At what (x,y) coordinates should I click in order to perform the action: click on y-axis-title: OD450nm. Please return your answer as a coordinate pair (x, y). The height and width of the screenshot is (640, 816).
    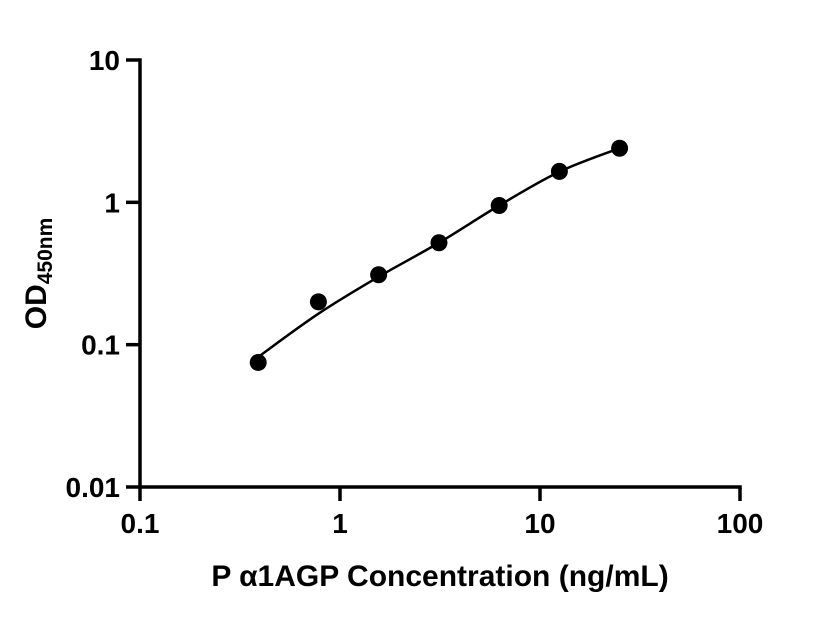
    Looking at the image, I should click on (38, 274).